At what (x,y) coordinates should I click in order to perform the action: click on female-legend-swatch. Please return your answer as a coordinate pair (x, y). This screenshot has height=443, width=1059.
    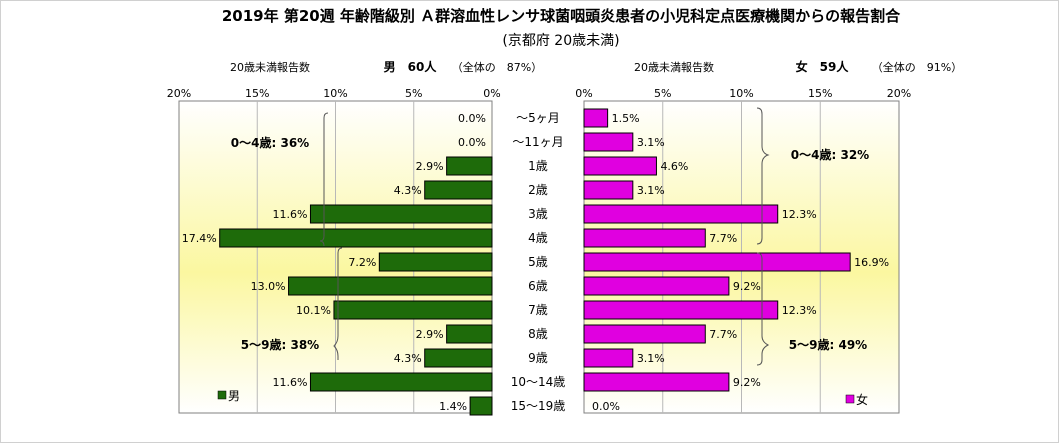
    Looking at the image, I should click on (850, 399).